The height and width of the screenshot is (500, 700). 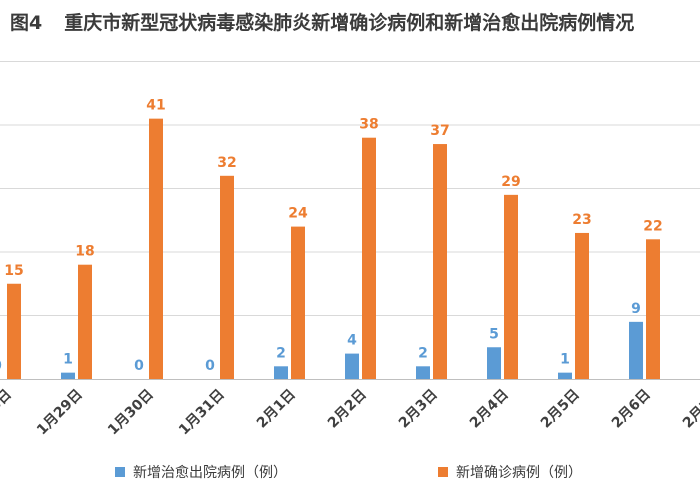 I want to click on x-tick-label: 2月2日, so click(x=347, y=409).